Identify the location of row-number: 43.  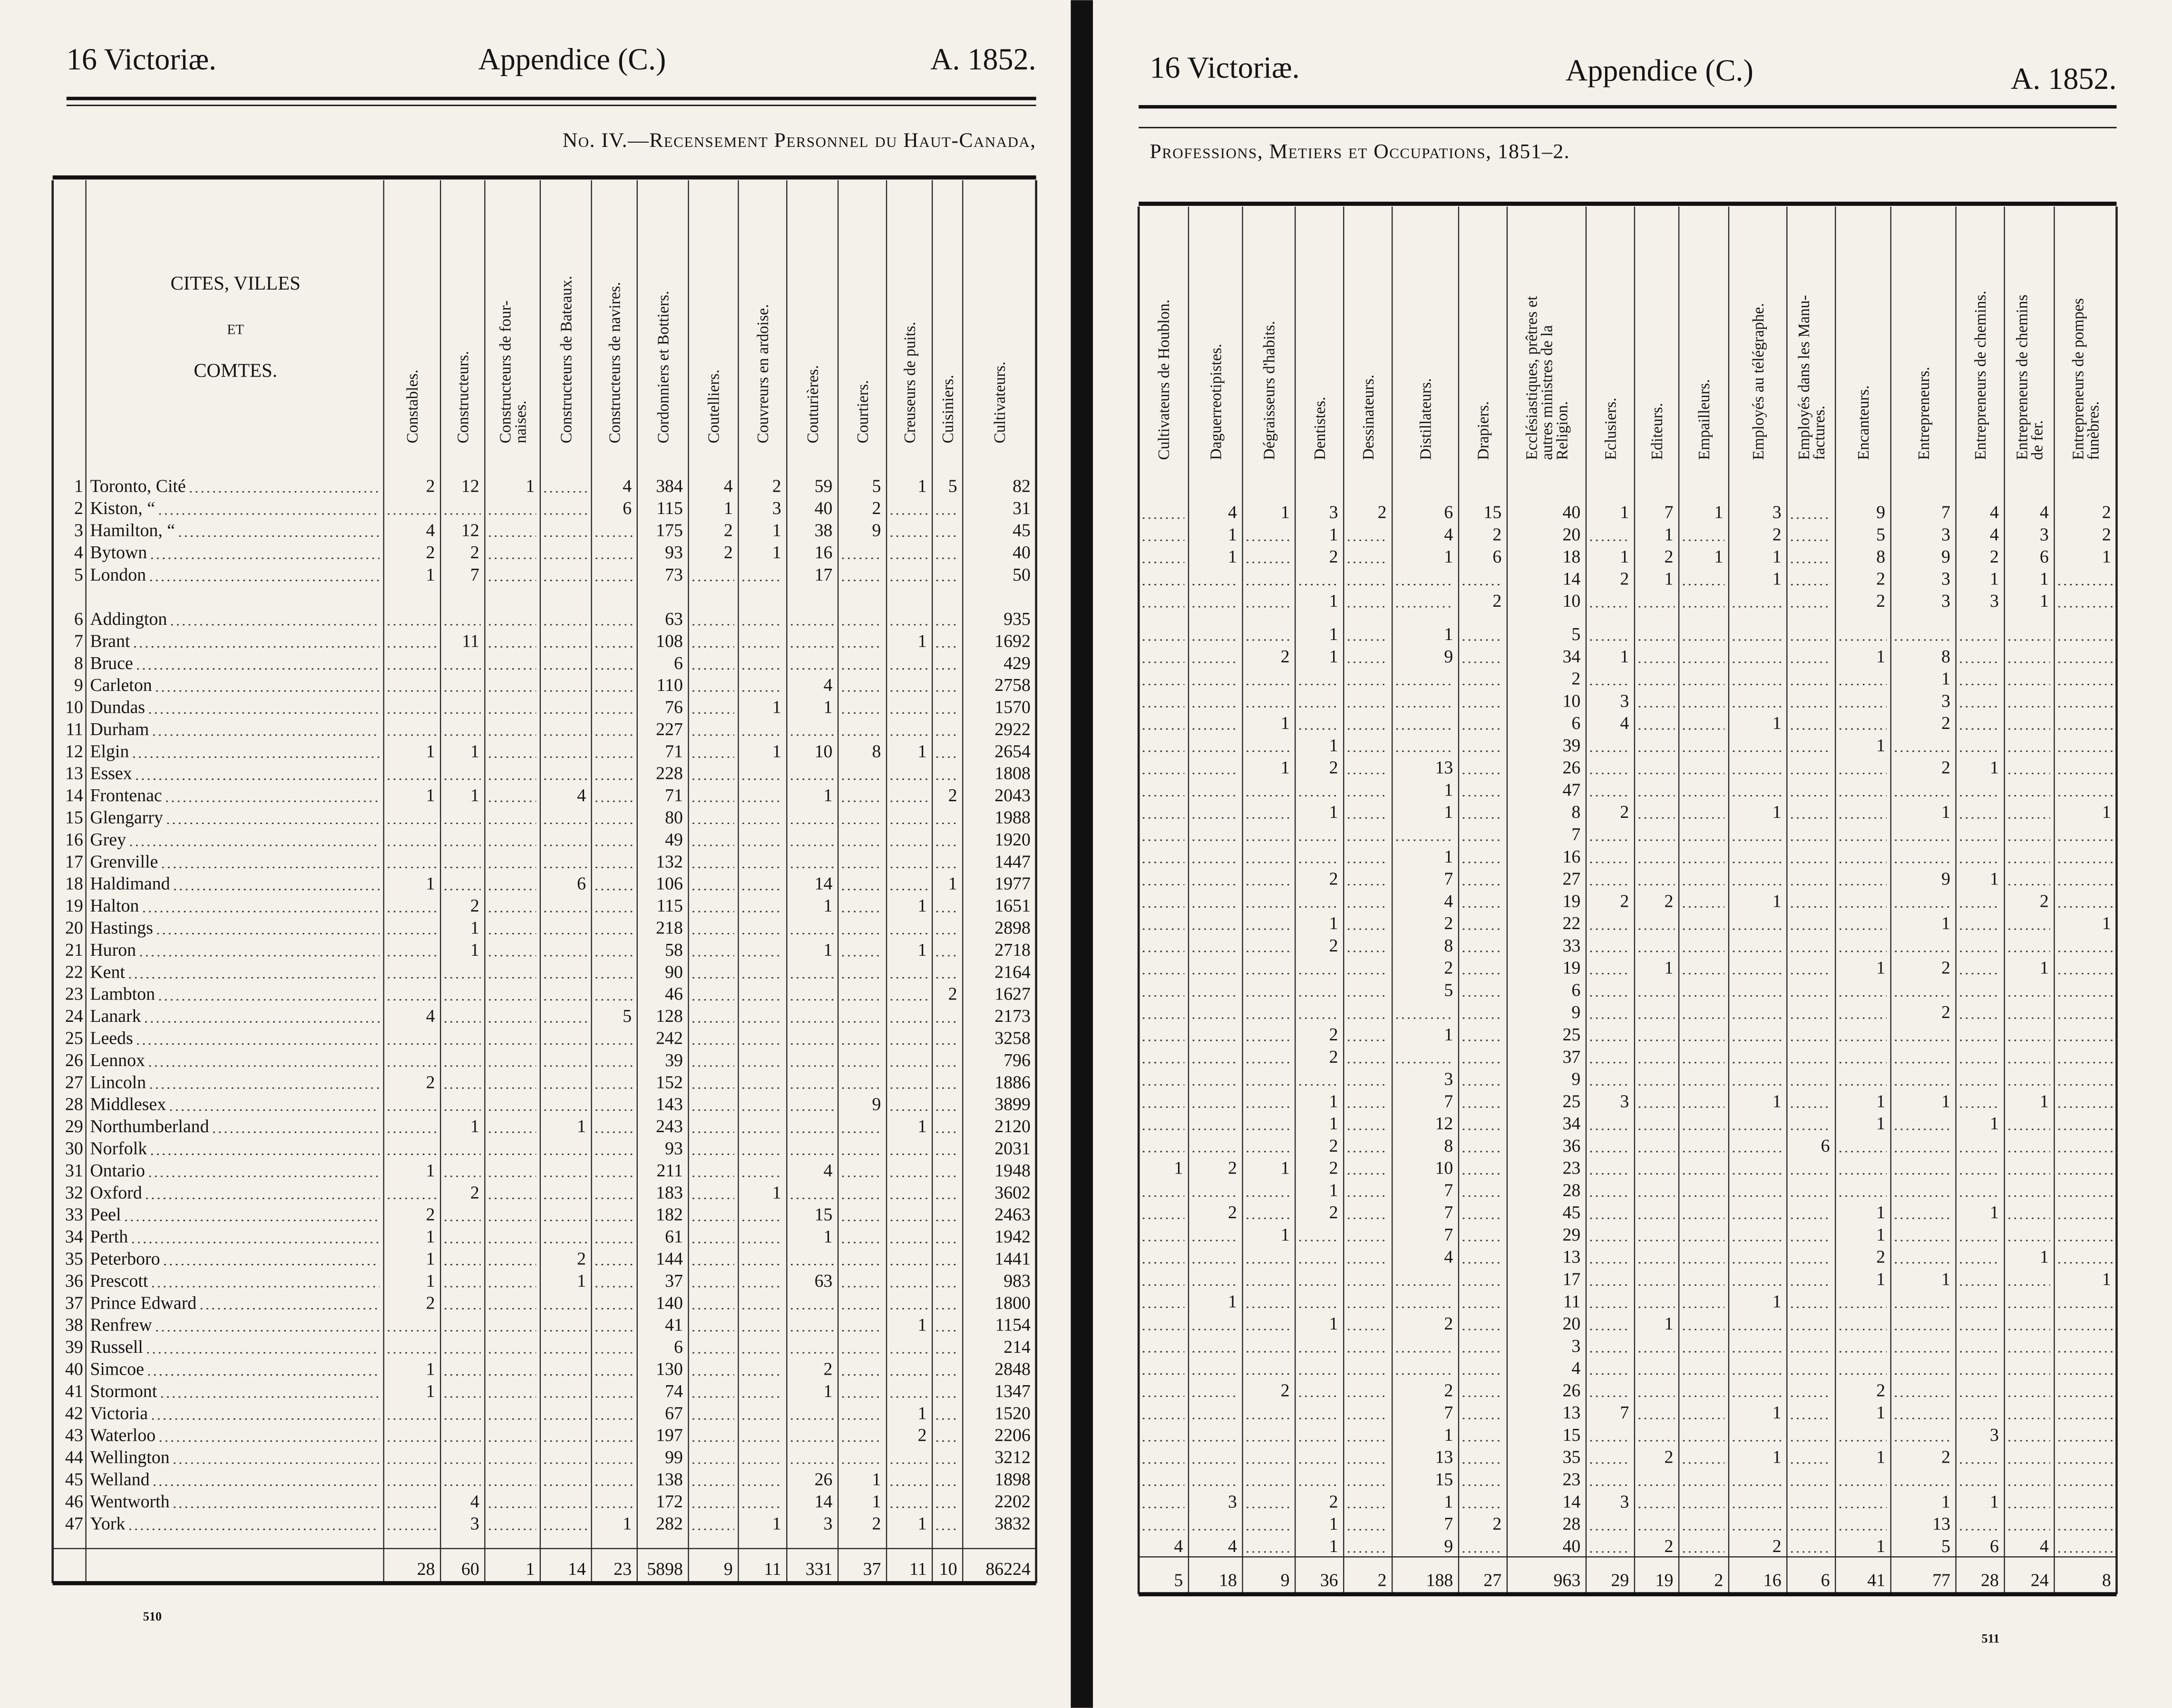
(74, 1436).